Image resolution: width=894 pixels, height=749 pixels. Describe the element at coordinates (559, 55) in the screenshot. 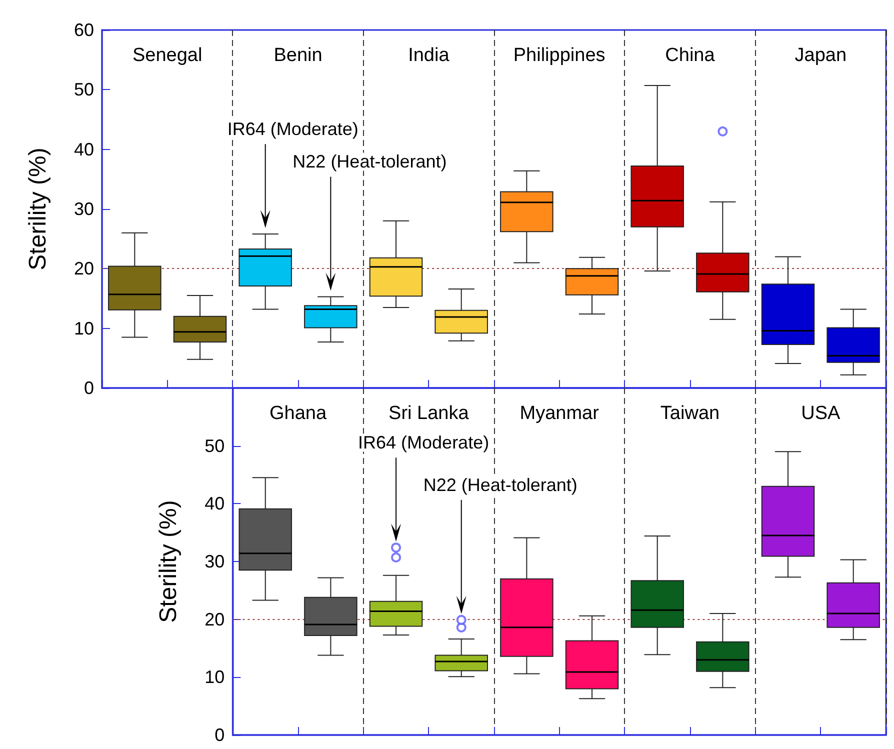

I see `annotation: Philippines` at that location.